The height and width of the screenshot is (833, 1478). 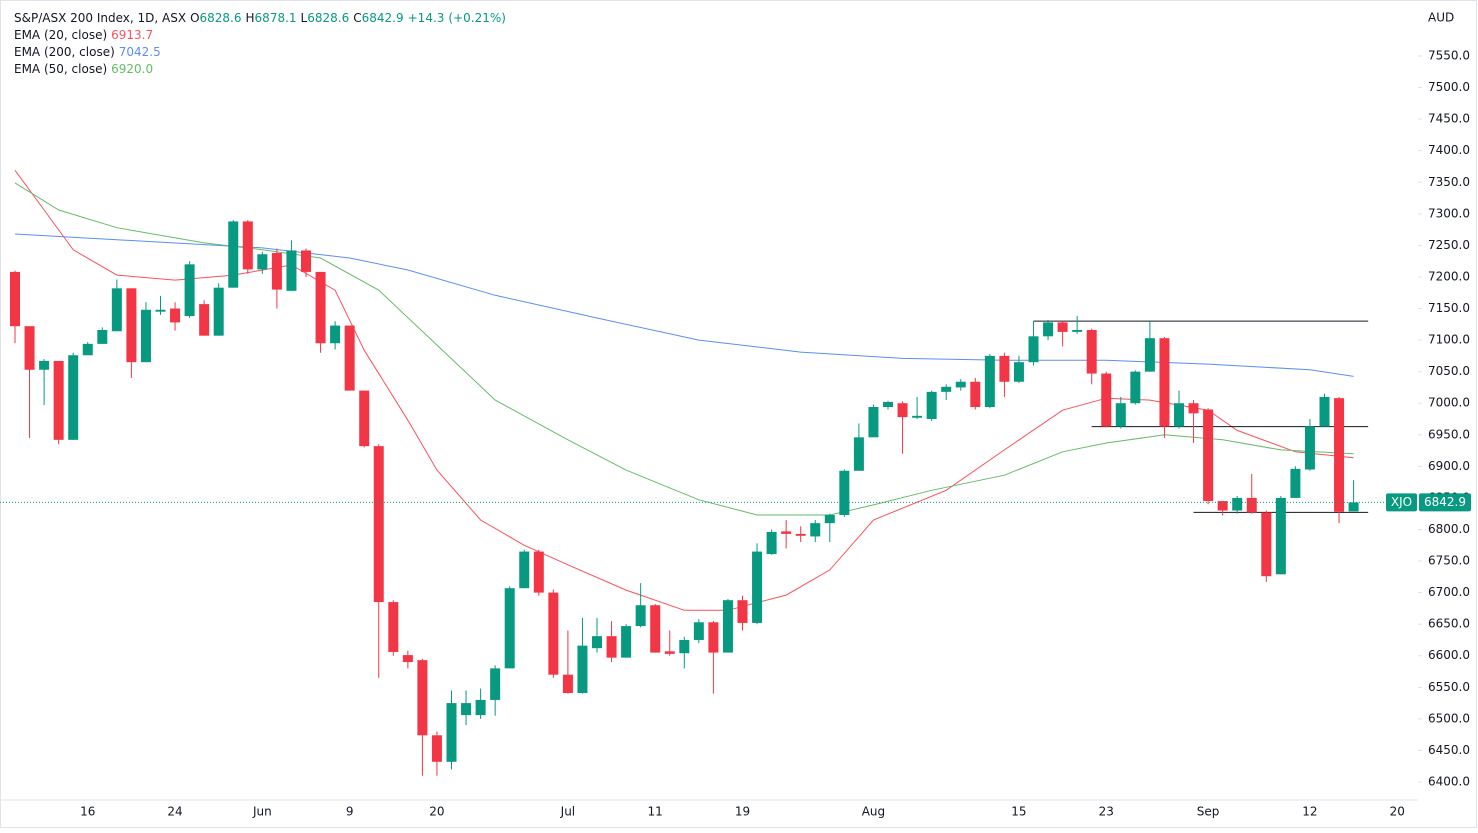 I want to click on y-tick-label: 6550.0, so click(x=1449, y=687).